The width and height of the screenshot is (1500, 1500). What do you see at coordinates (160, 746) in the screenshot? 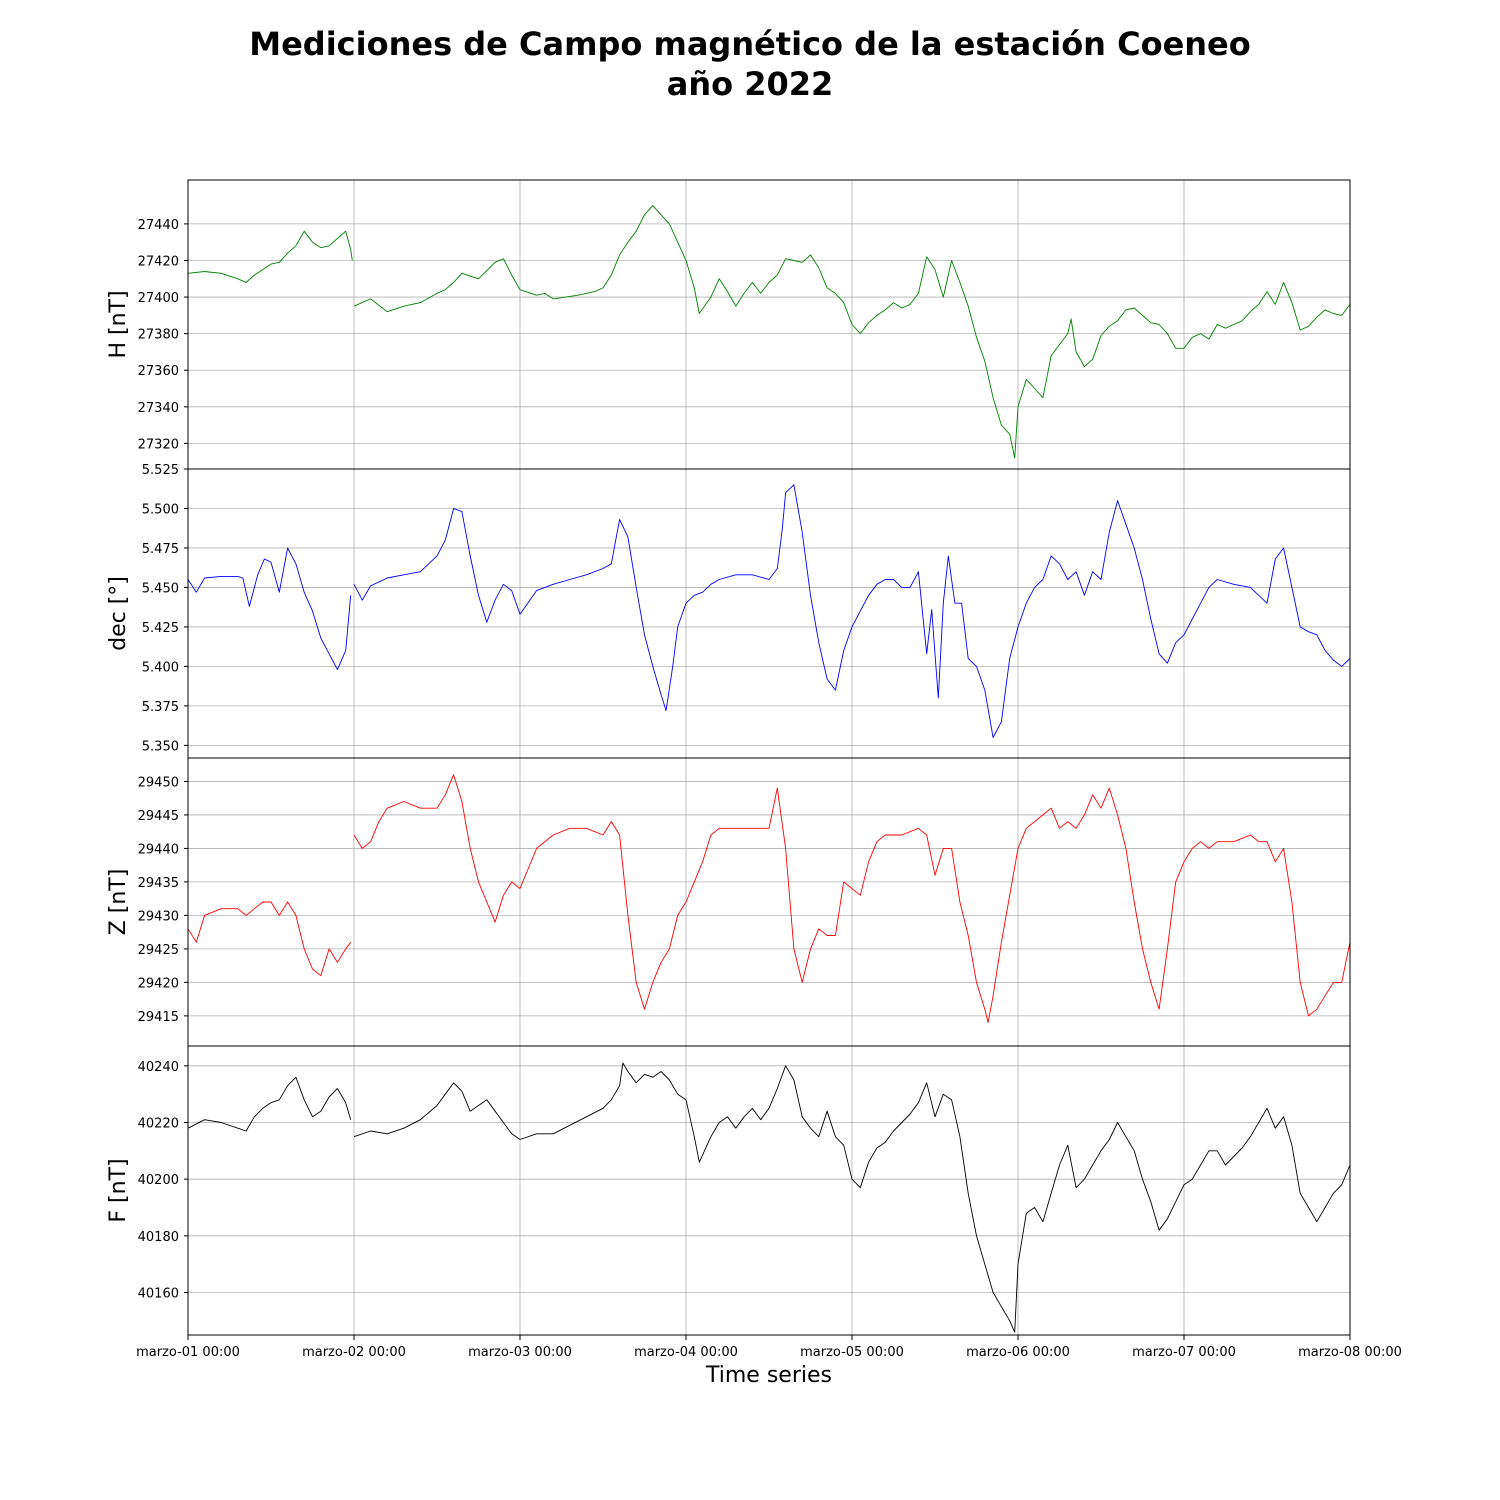
I see `y-tick-label: 5.350` at bounding box center [160, 746].